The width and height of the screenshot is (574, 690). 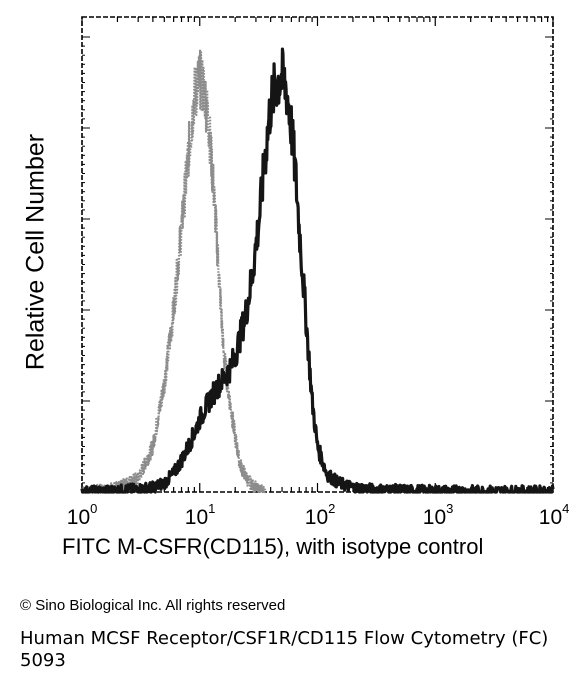 What do you see at coordinates (320, 515) in the screenshot?
I see `x-tick-label-2: 10²` at bounding box center [320, 515].